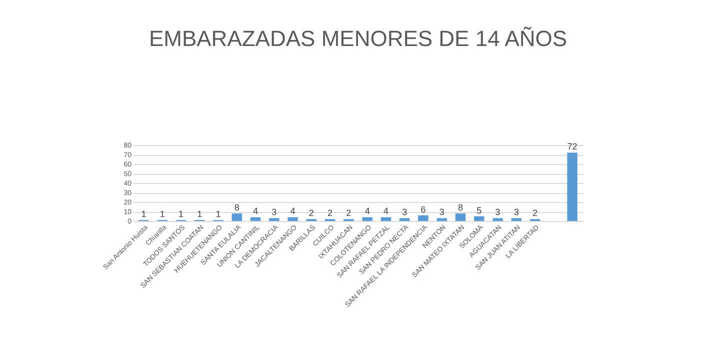 The image size is (720, 340). I want to click on data-label: 72, so click(572, 147).